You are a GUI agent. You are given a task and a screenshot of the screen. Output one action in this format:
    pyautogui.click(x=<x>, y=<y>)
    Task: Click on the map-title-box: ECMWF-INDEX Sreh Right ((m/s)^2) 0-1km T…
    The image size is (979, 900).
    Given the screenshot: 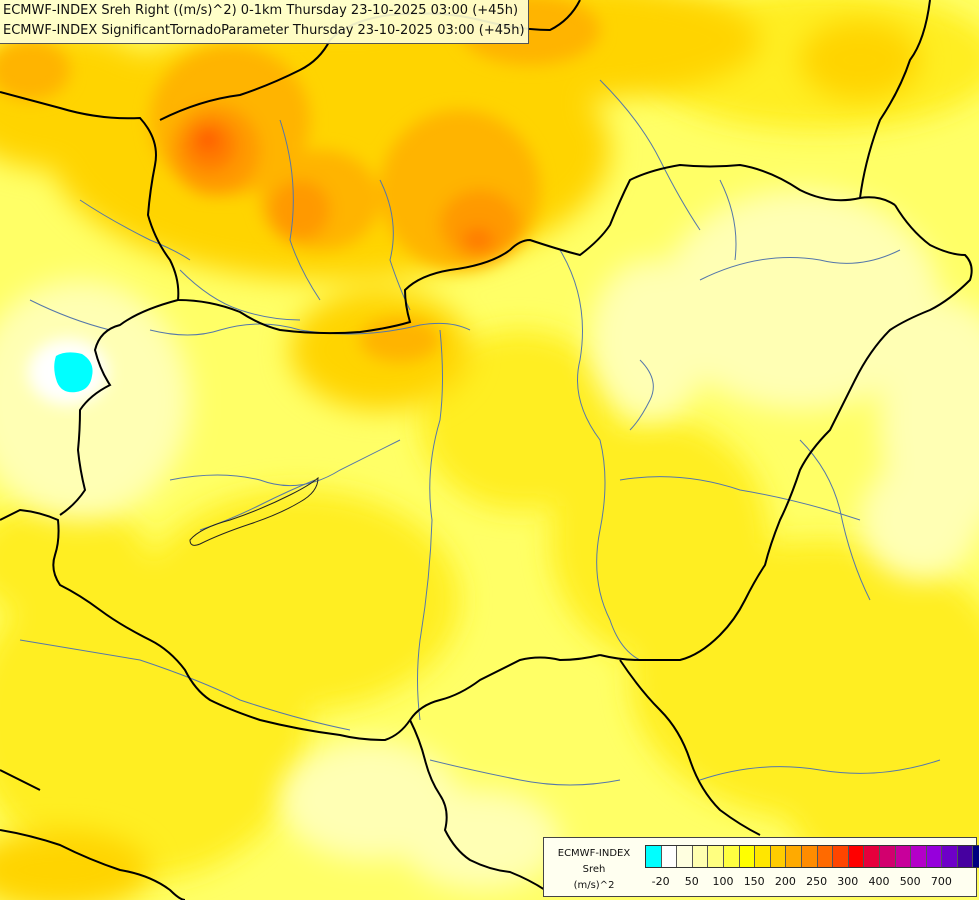 What is the action you would take?
    pyautogui.click(x=264, y=22)
    